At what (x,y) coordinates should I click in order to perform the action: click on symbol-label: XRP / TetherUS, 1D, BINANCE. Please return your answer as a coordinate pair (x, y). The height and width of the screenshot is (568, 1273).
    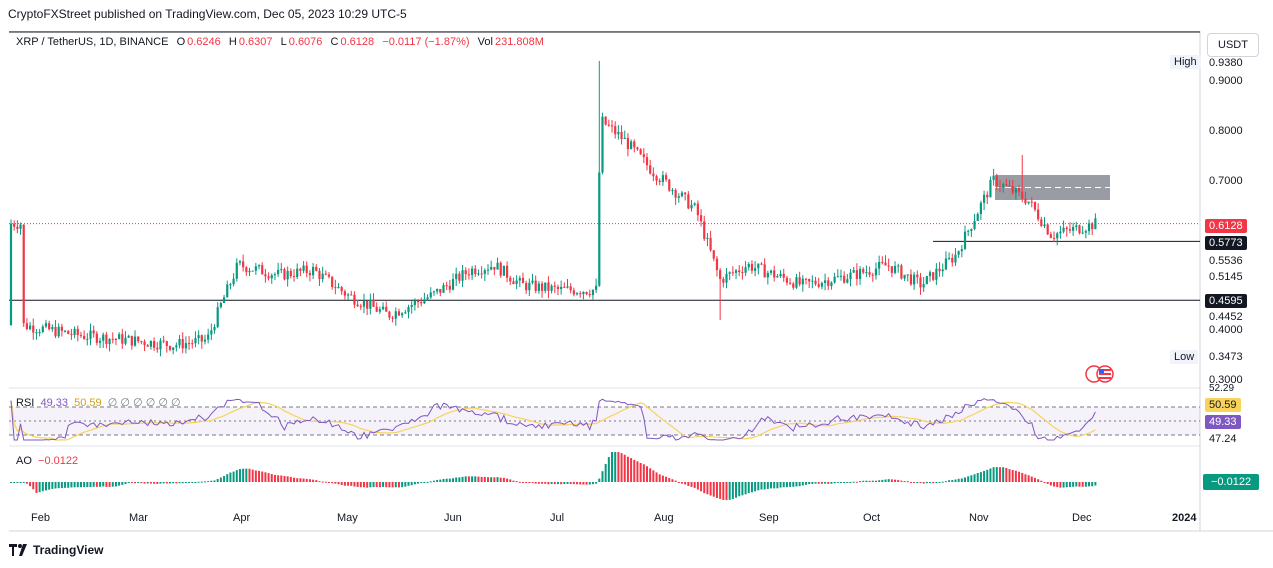
    Looking at the image, I should click on (92, 42).